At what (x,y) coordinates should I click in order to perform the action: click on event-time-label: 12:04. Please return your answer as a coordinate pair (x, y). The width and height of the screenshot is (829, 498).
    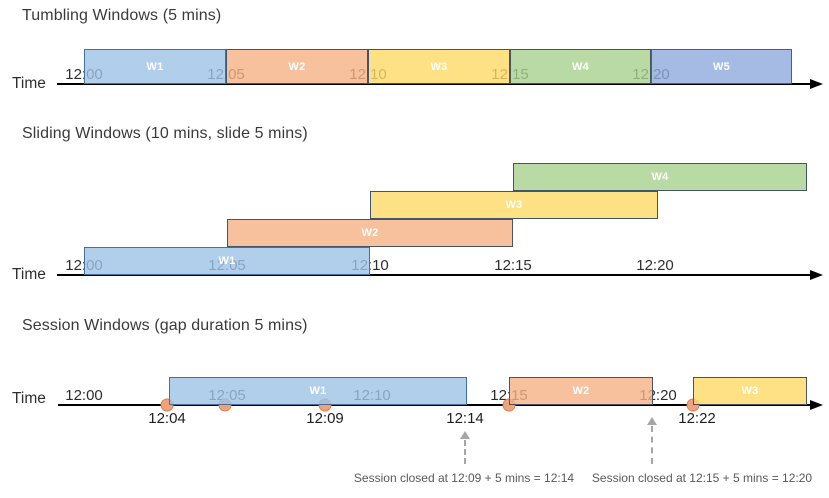
    Looking at the image, I should click on (167, 418).